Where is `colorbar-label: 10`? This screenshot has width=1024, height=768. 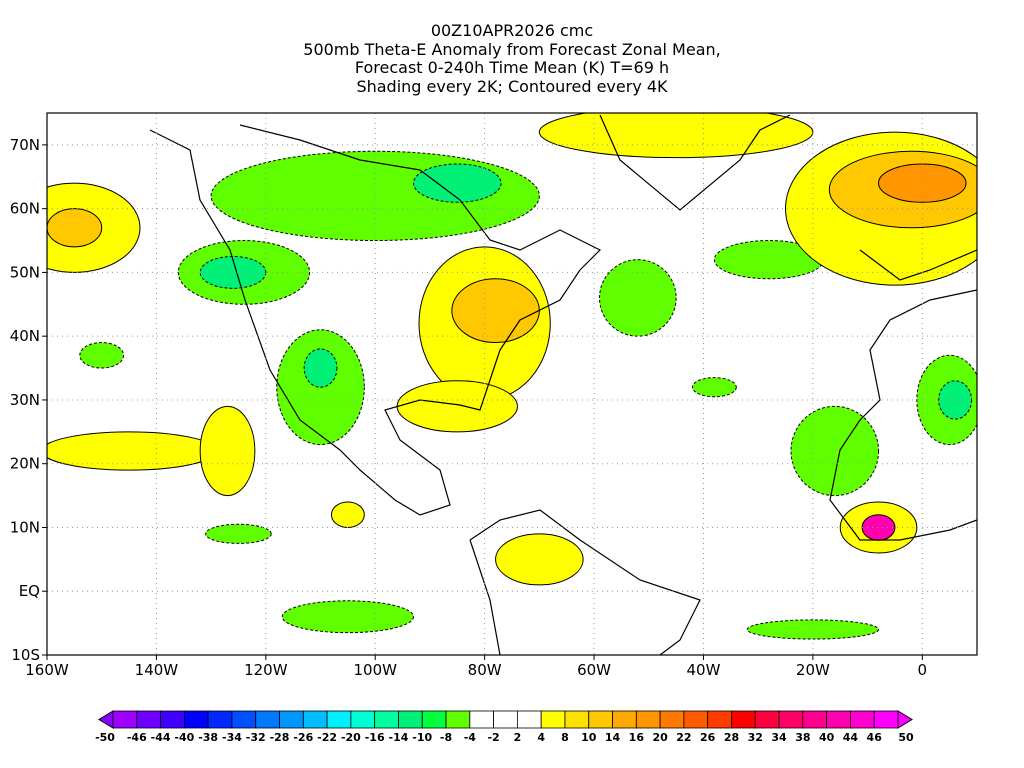
colorbar-label: 10 is located at coordinates (589, 737).